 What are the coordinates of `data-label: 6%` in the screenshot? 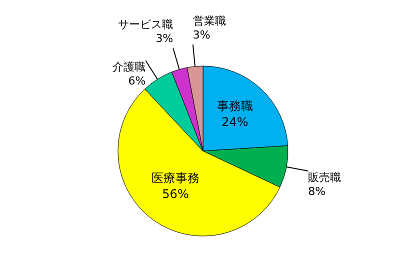 It's located at (137, 81).